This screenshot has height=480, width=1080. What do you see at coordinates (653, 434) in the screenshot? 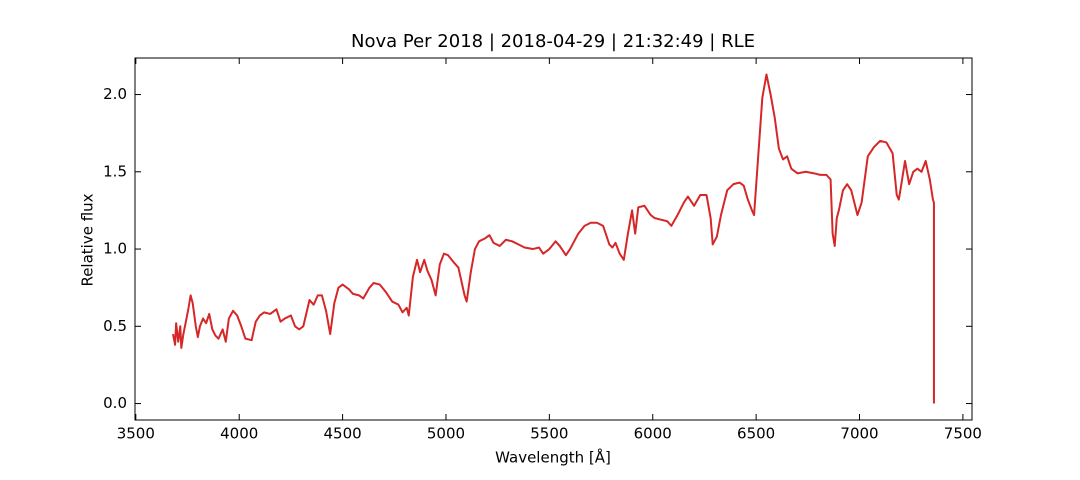
I see `x-tick-label: 6000` at bounding box center [653, 434].